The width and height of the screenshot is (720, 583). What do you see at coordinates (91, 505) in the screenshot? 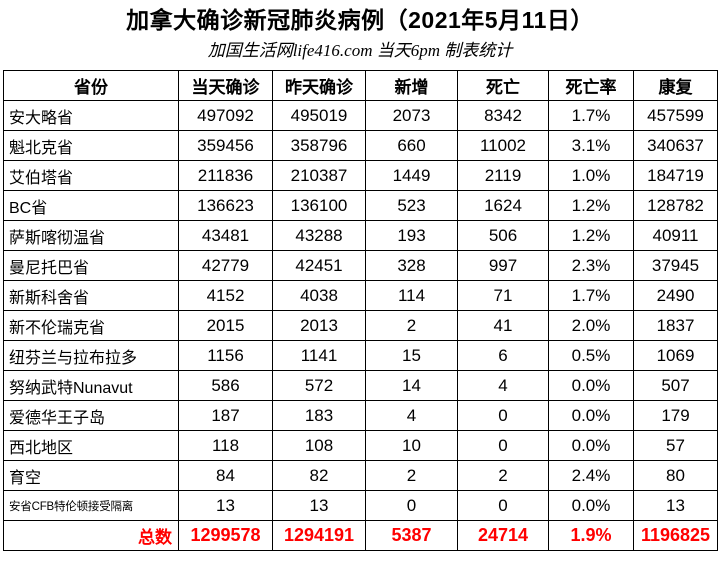
I see `province-cell: 安省CFB特伦顿接受隔离` at bounding box center [91, 505].